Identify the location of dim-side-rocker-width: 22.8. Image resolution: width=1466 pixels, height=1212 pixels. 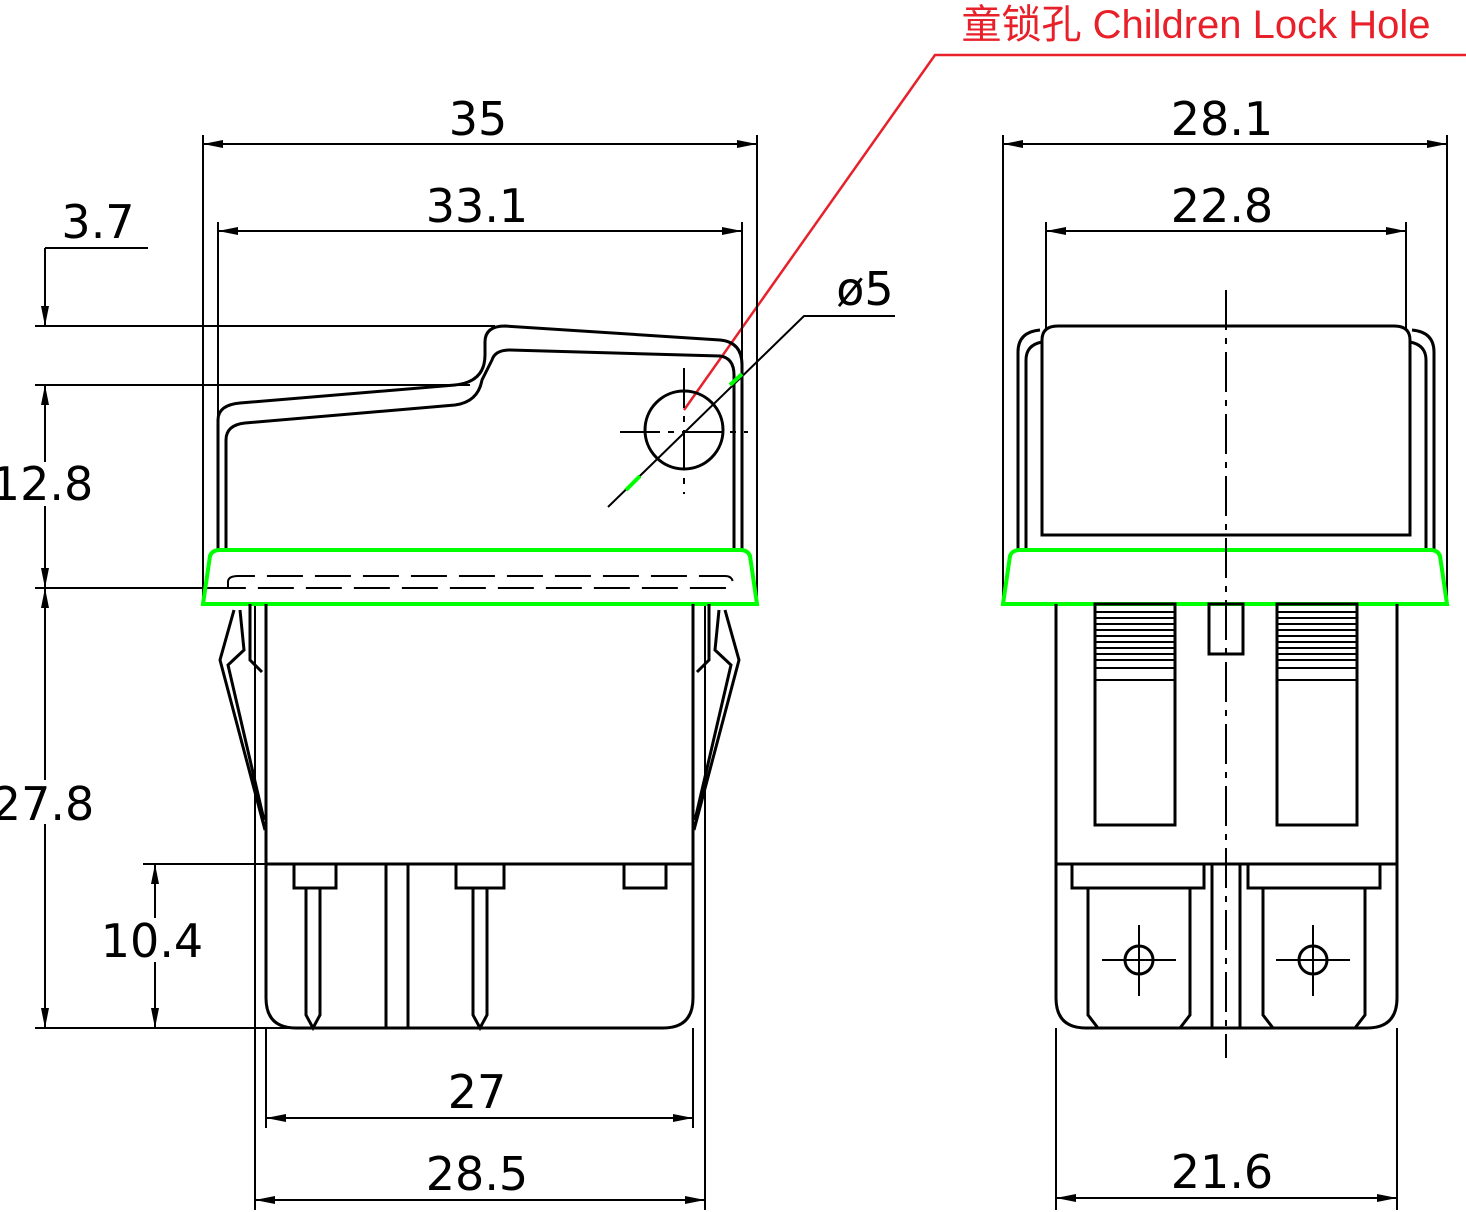
(1222, 206).